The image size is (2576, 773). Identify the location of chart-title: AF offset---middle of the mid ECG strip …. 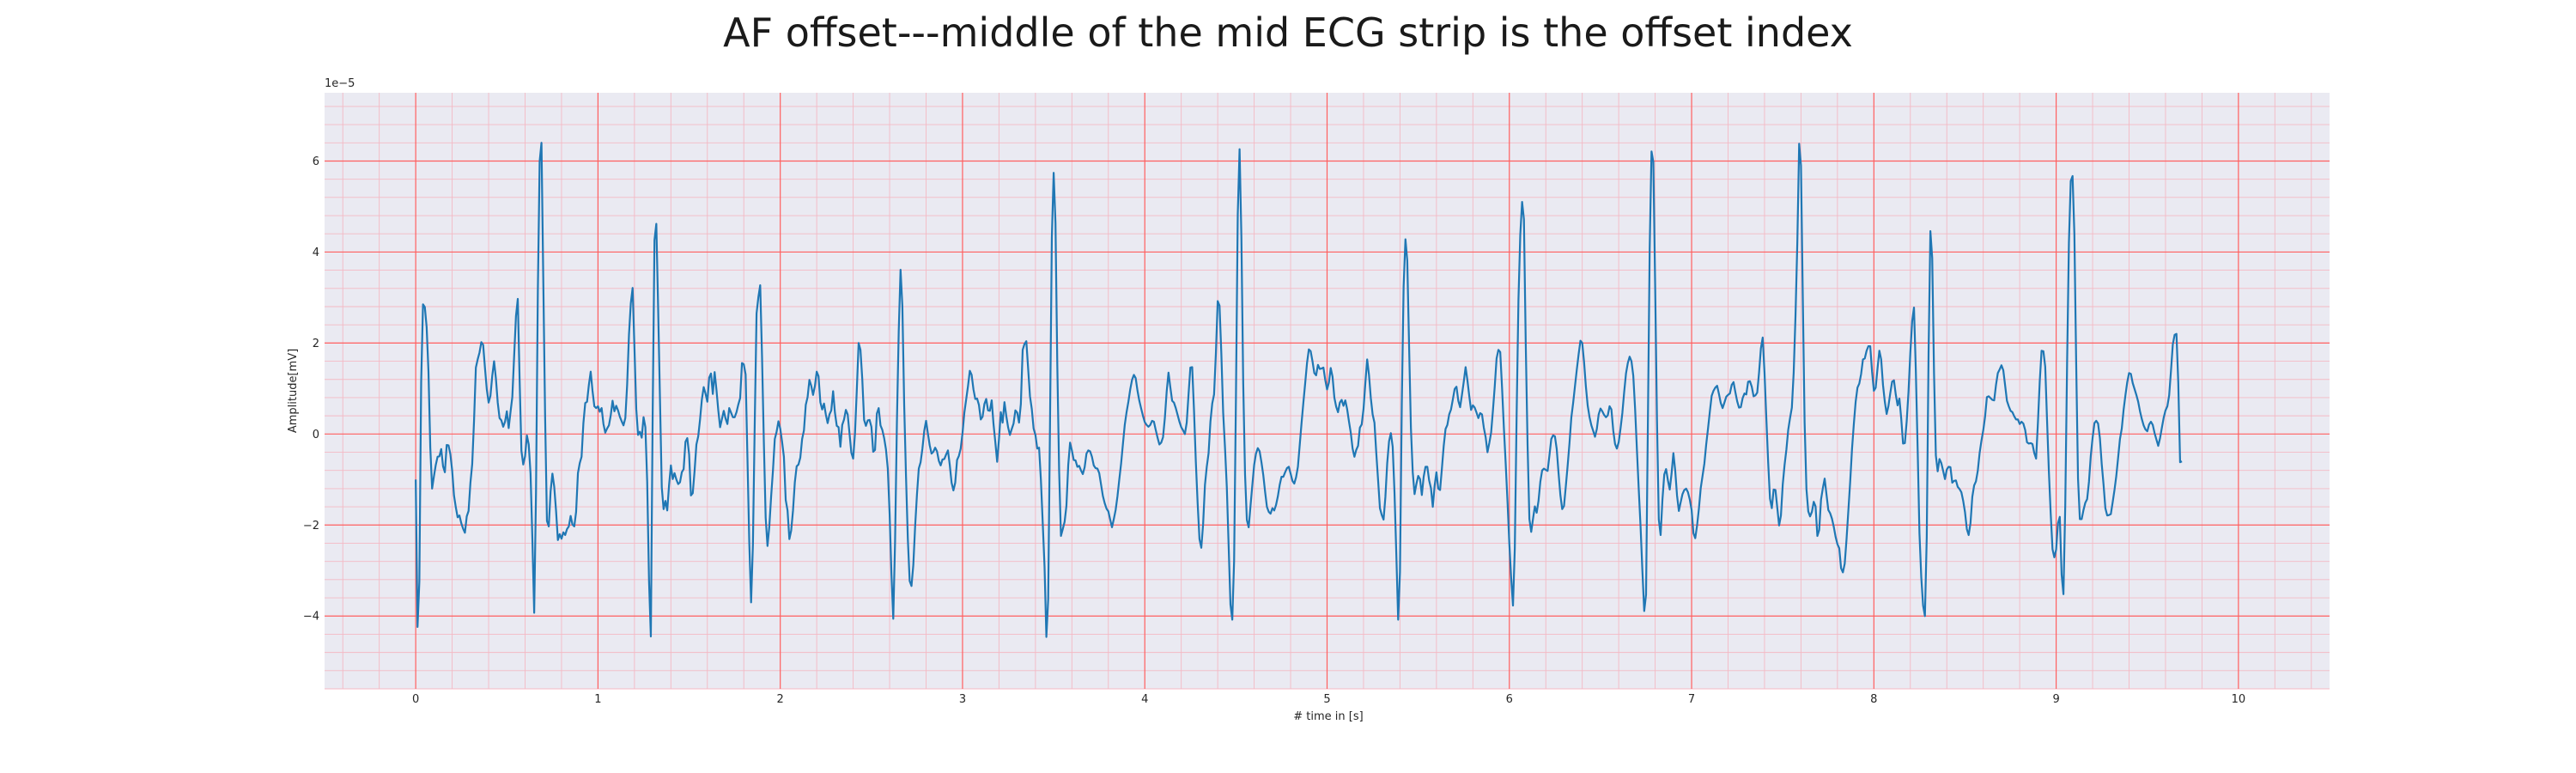
(1288, 32).